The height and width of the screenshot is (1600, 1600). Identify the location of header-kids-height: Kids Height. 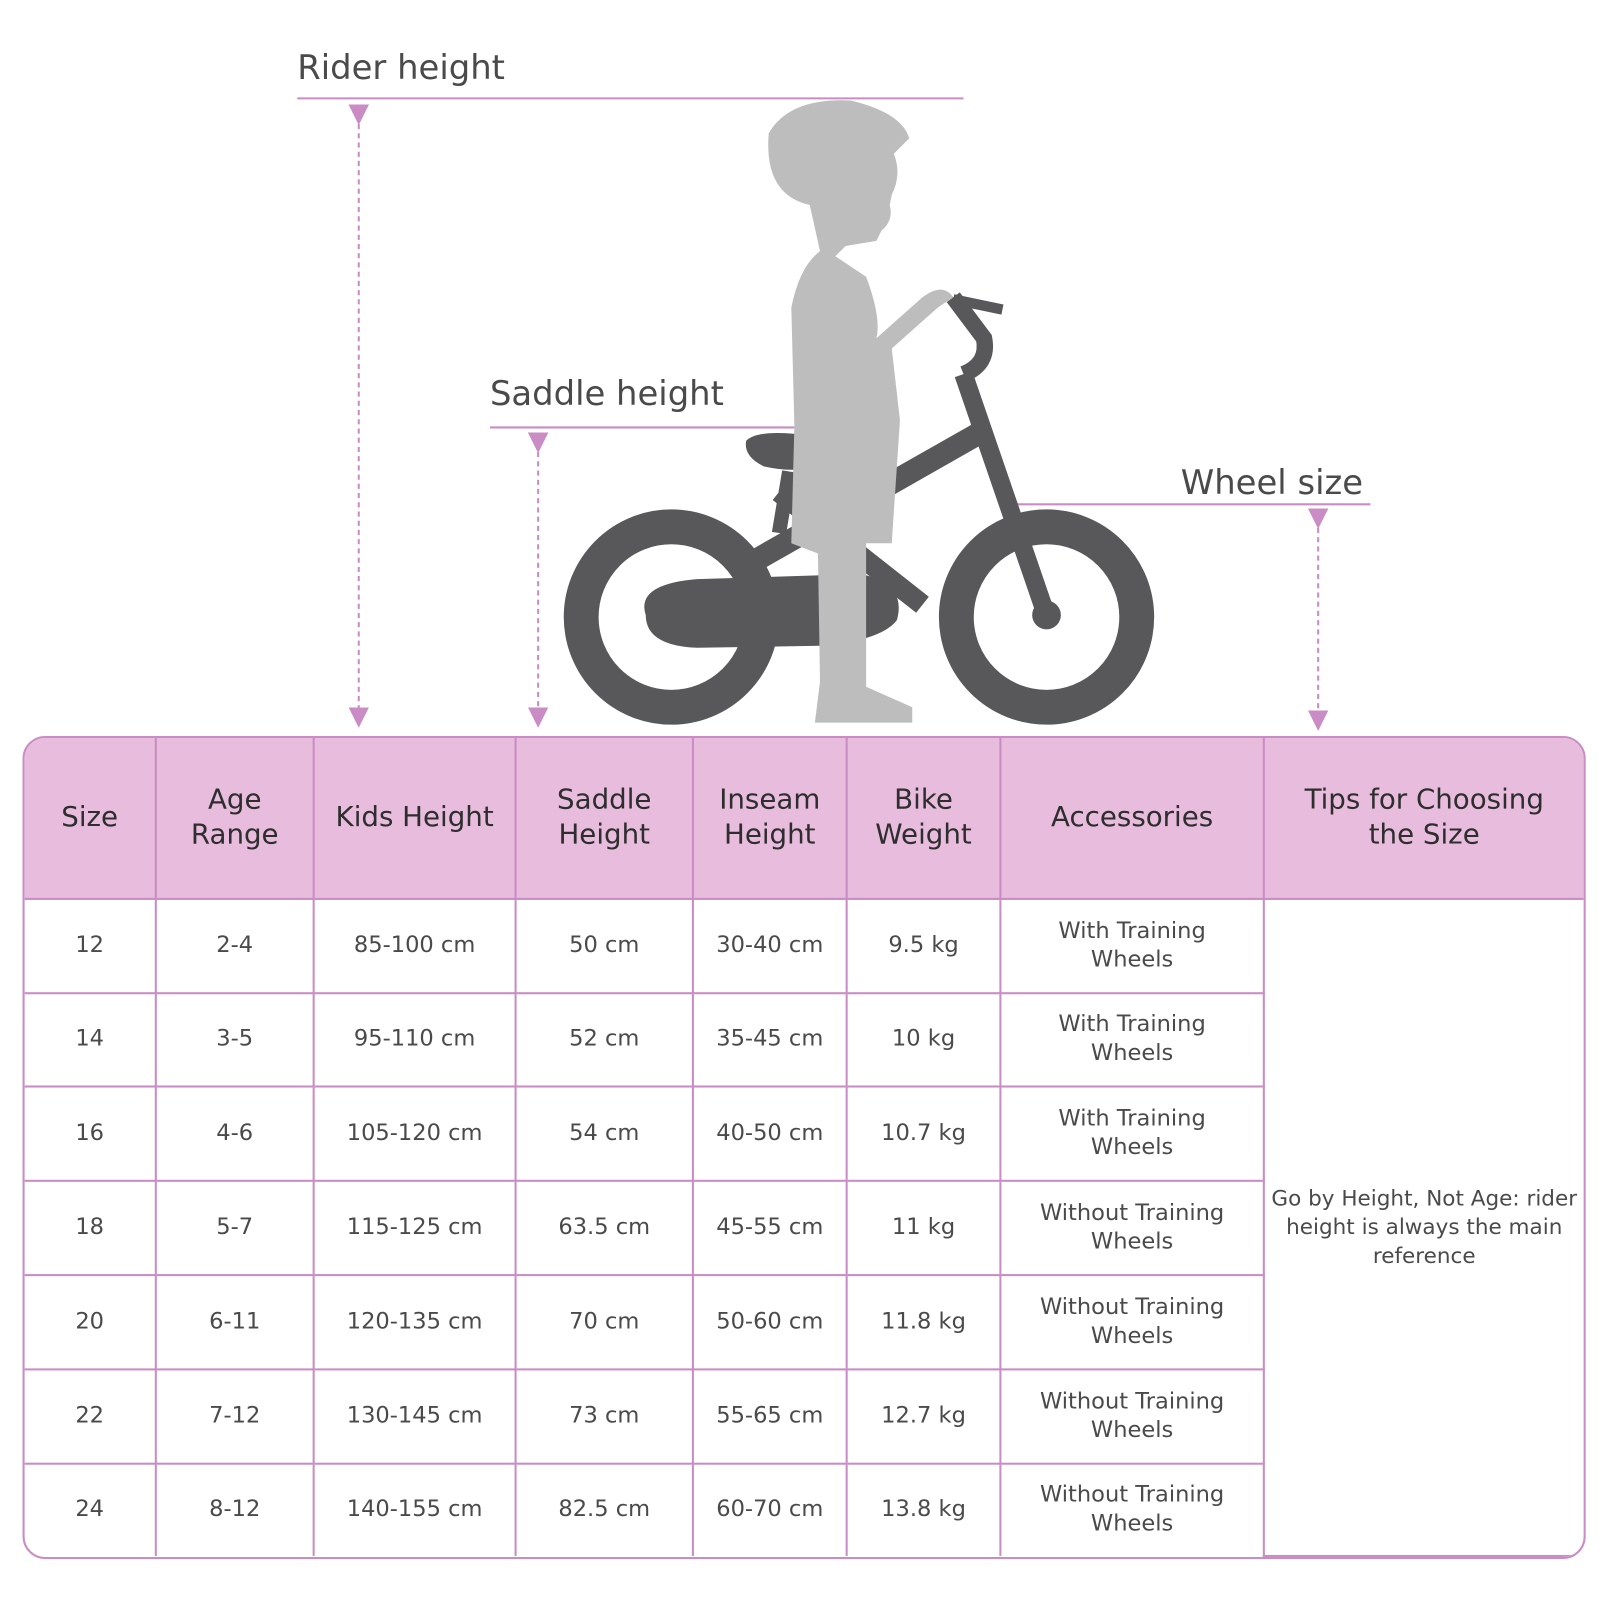
(414, 819).